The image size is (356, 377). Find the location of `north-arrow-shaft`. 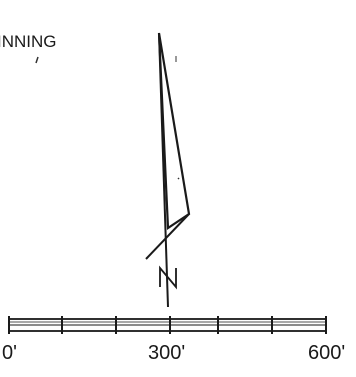

north-arrow-shaft is located at coordinates (163, 170).